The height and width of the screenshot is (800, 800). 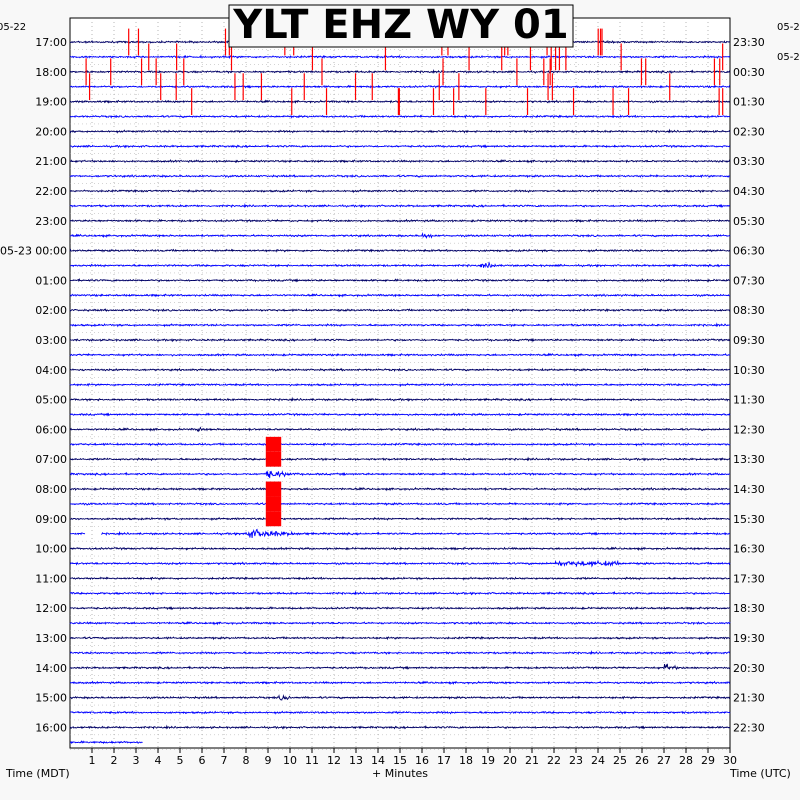 I want to click on left-hour-label: 09:00, so click(x=51, y=519).